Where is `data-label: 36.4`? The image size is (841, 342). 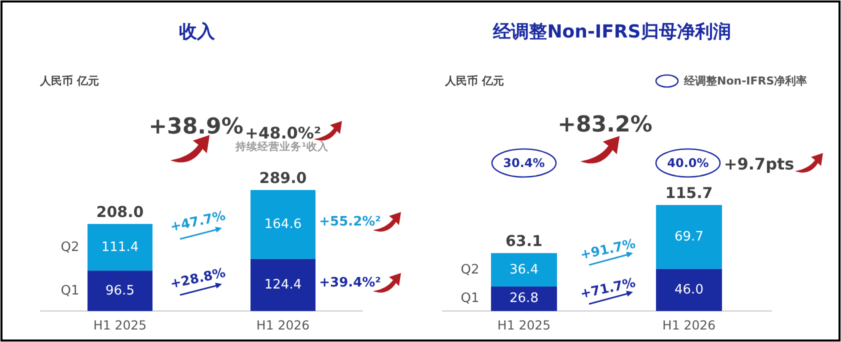
data-label: 36.4 is located at coordinates (524, 270).